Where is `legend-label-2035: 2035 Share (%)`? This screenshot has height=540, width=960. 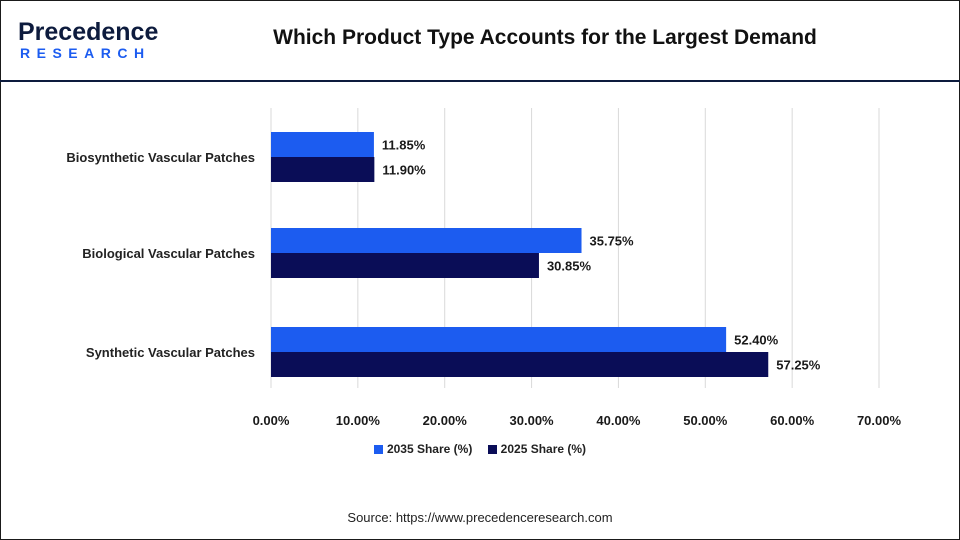
legend-label-2035: 2035 Share (%) is located at coordinates (429, 449).